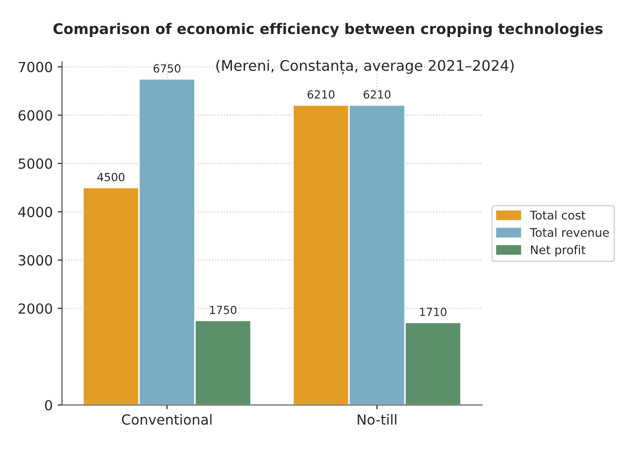 Image resolution: width=621 pixels, height=457 pixels. What do you see at coordinates (433, 312) in the screenshot?
I see `data-label: 1710` at bounding box center [433, 312].